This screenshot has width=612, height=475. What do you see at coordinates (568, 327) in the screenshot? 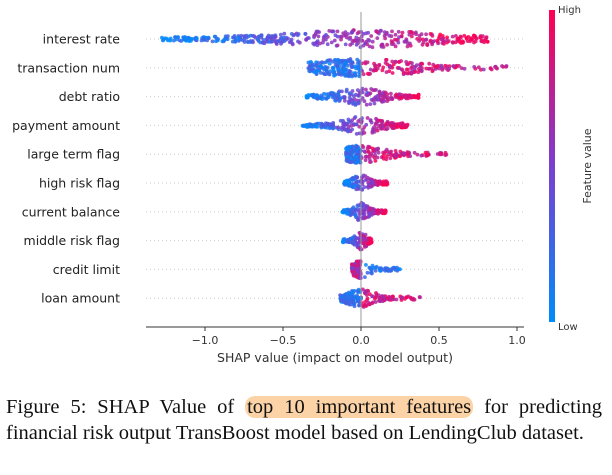
I see `colorbar-low-label: Low` at bounding box center [568, 327].